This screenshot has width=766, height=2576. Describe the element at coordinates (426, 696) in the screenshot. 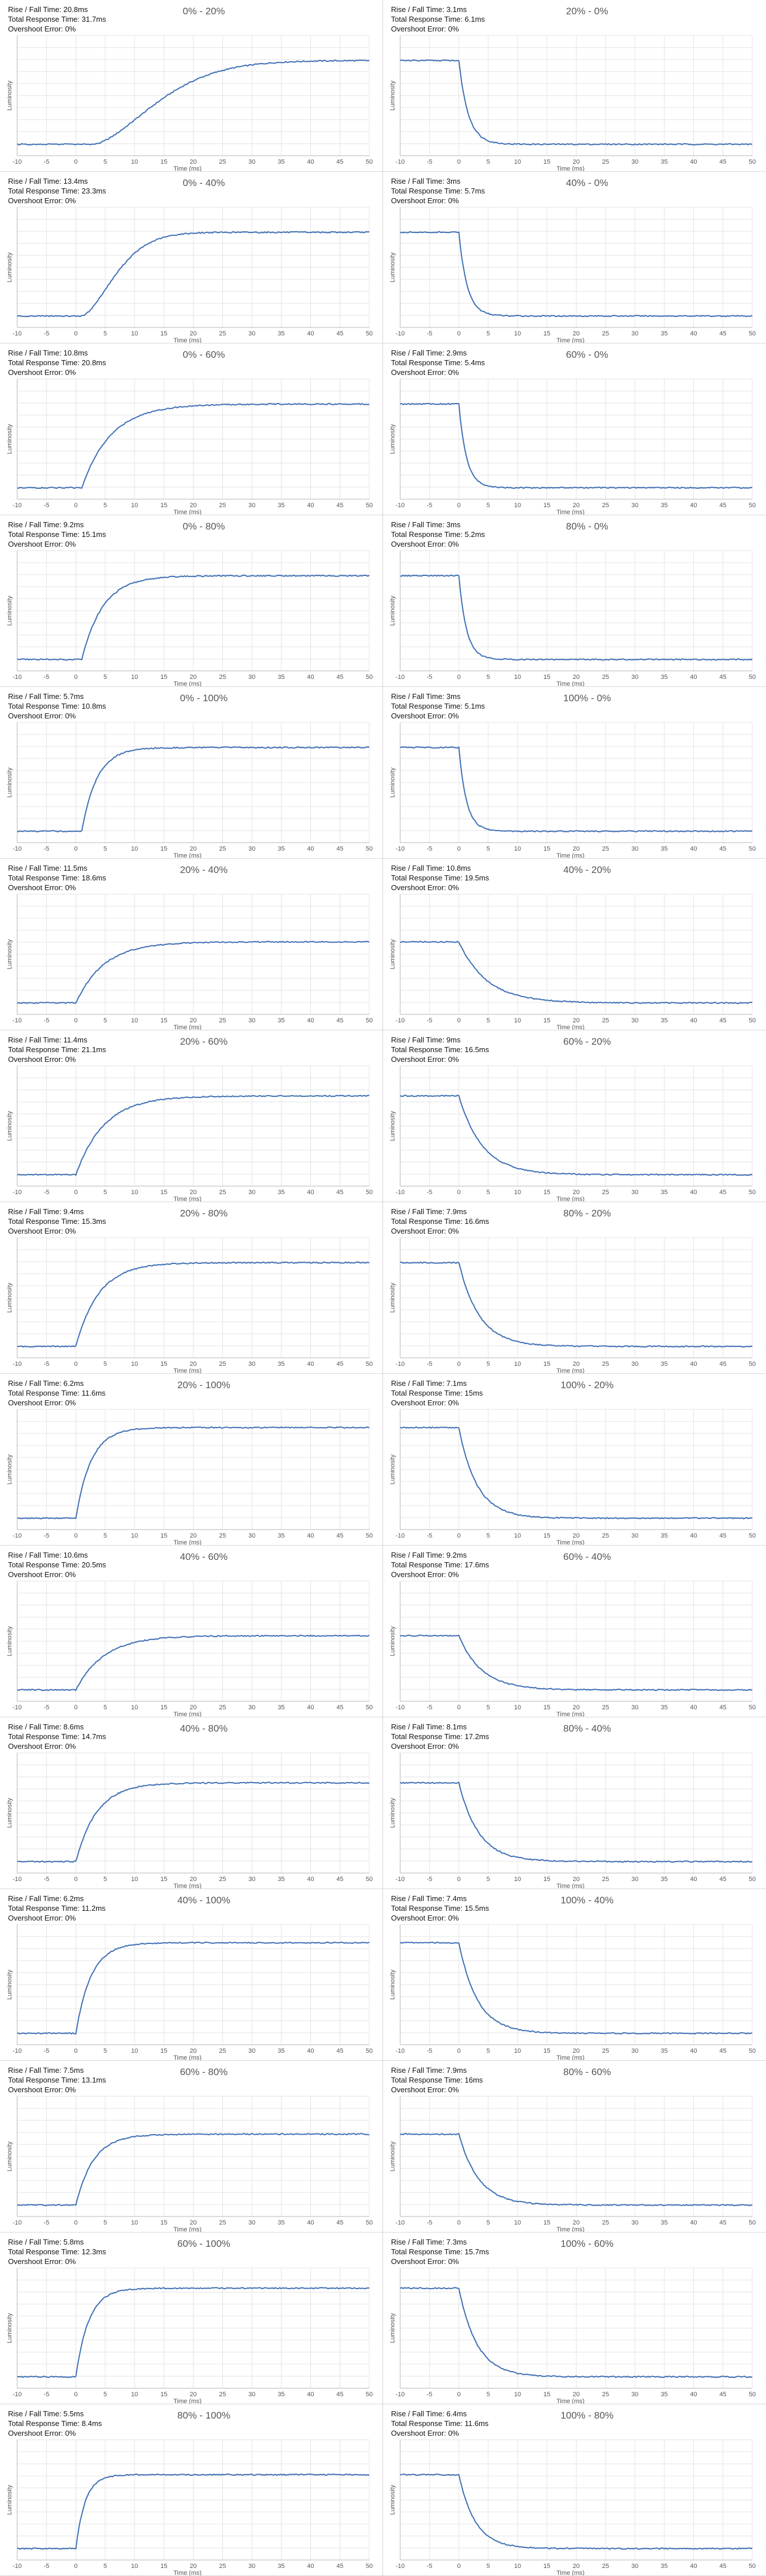

I see `rise-fall-time-text: Rise / Fall Time: 3ms` at that location.